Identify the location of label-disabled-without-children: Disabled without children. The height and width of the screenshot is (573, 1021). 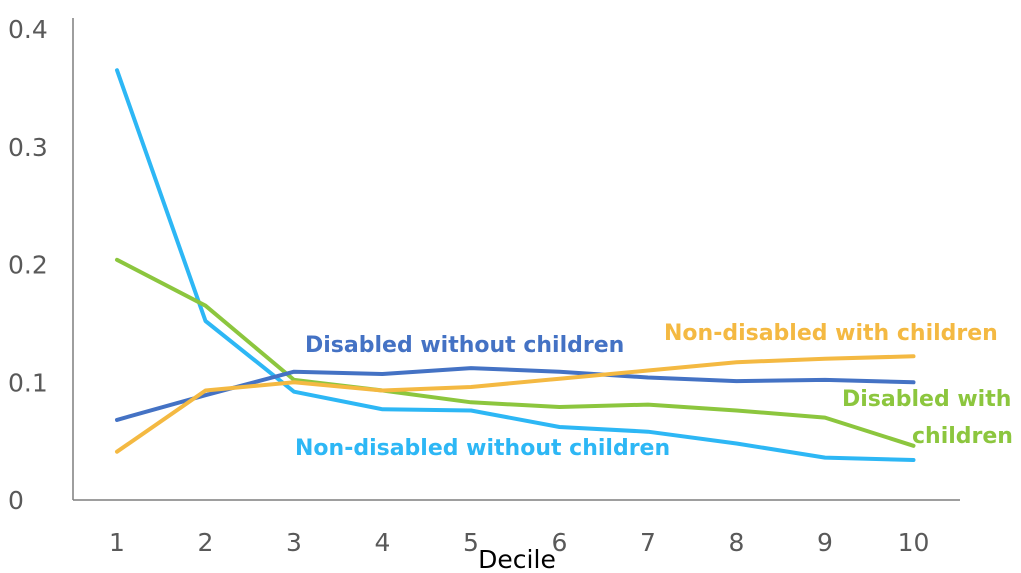
(464, 345).